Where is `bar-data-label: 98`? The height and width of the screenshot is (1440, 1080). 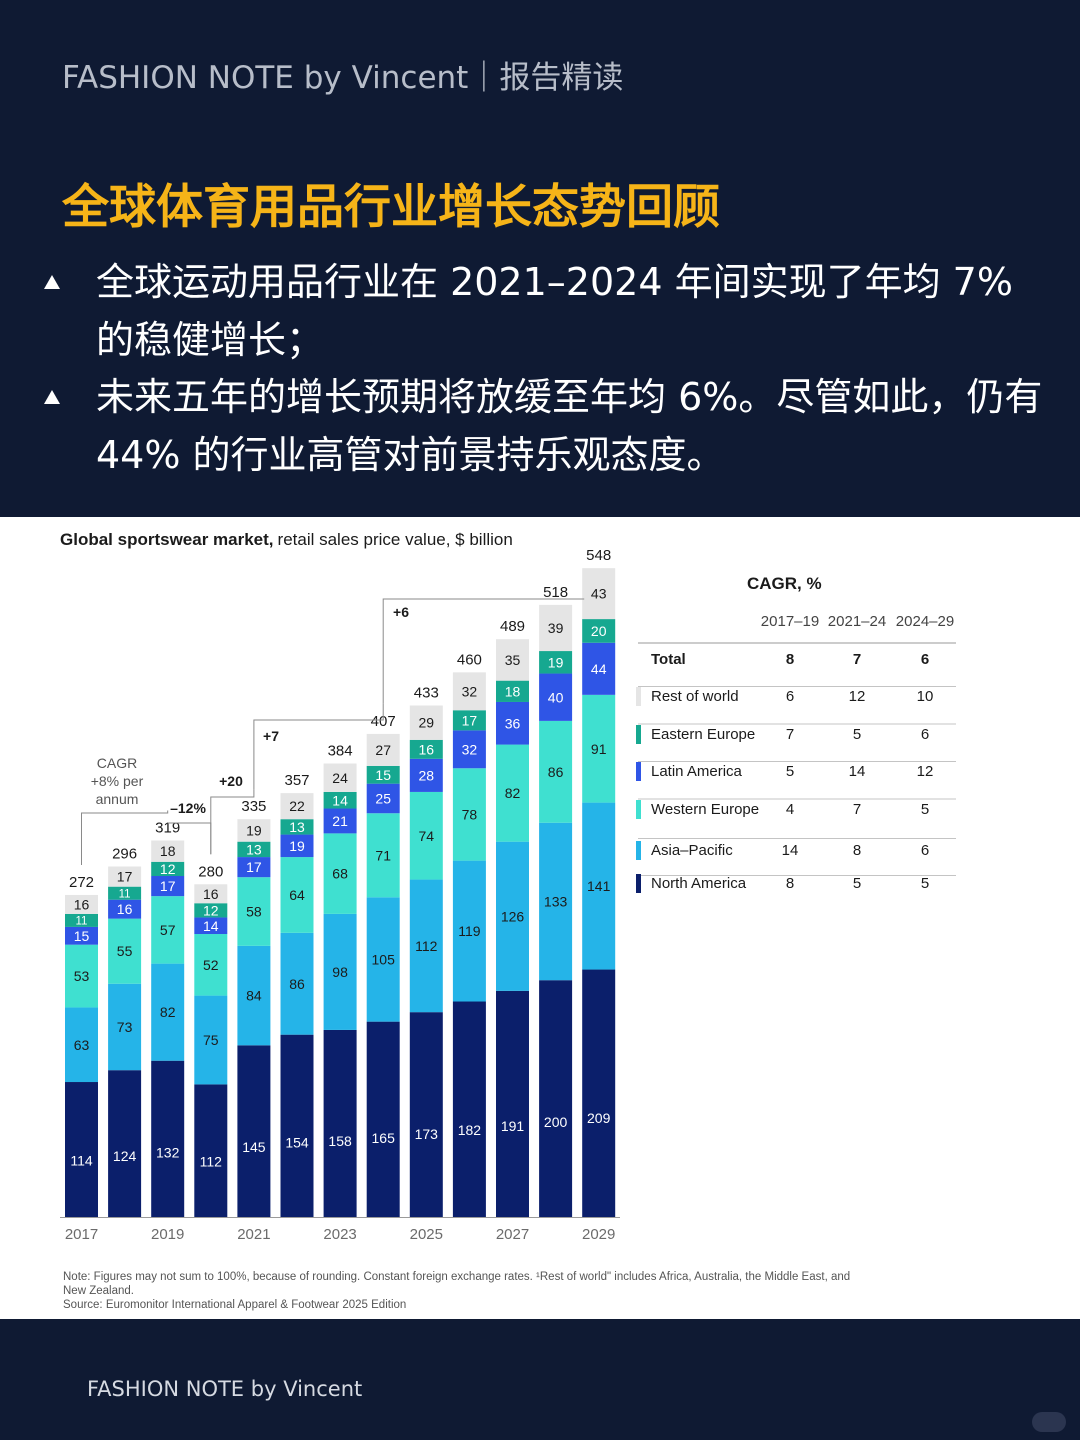 bar-data-label: 98 is located at coordinates (340, 972).